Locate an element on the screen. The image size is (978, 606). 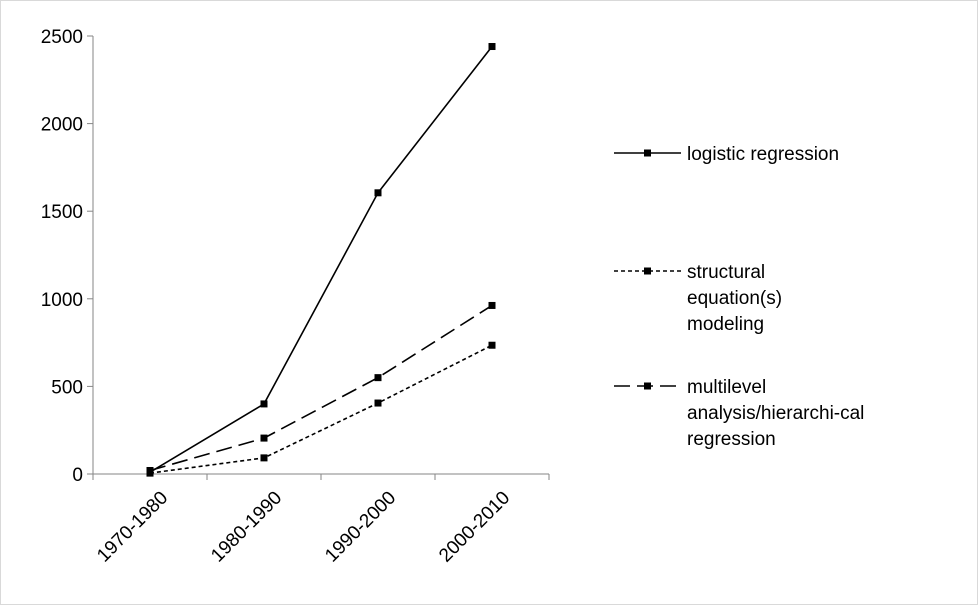
legend-entry-2: structural equation(s) modeling is located at coordinates (698, 298).